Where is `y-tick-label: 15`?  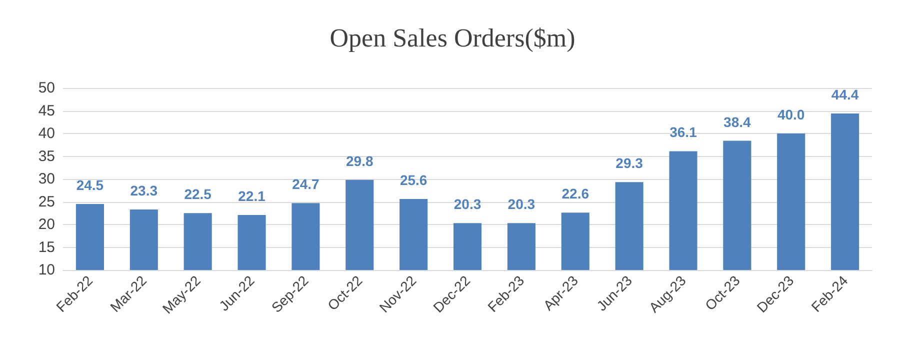 y-tick-label: 15 is located at coordinates (46, 247).